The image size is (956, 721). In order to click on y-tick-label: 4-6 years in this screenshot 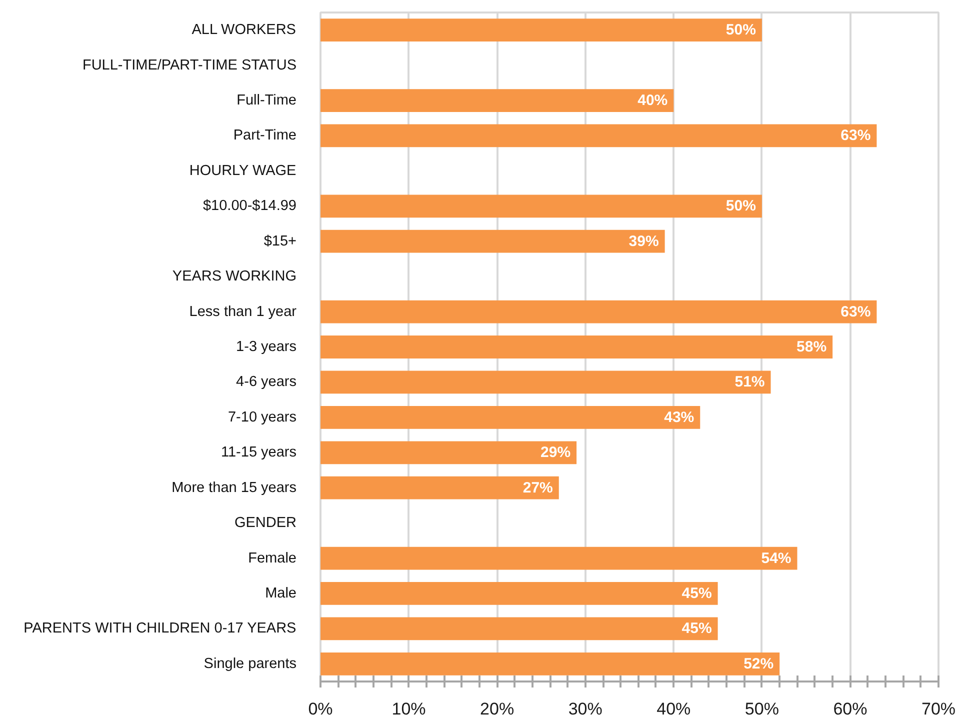, I will do `click(266, 382)`.